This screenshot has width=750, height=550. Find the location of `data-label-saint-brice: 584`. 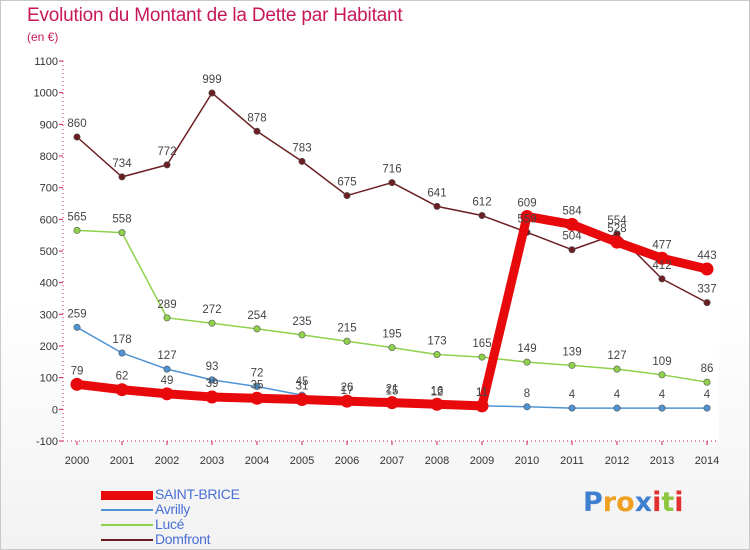

data-label-saint-brice: 584 is located at coordinates (572, 211).